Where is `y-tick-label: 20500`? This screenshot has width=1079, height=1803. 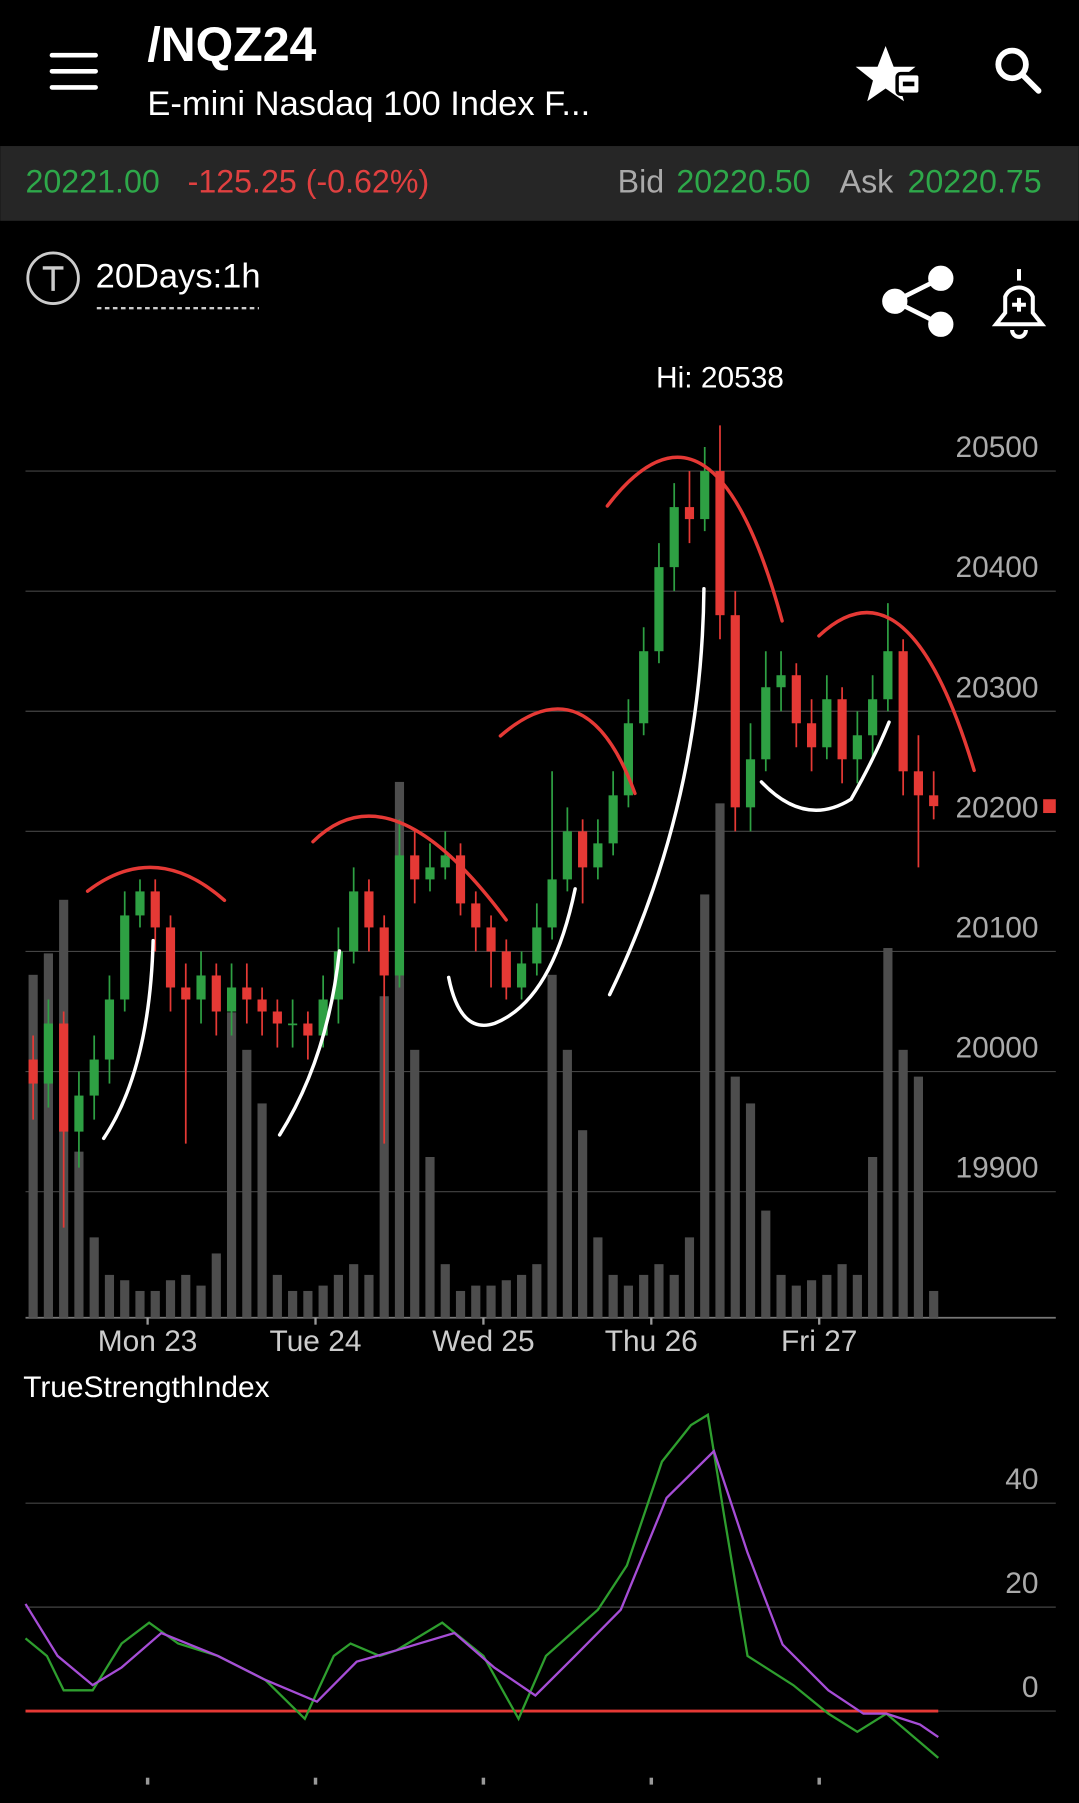
y-tick-label: 20500 is located at coordinates (996, 447).